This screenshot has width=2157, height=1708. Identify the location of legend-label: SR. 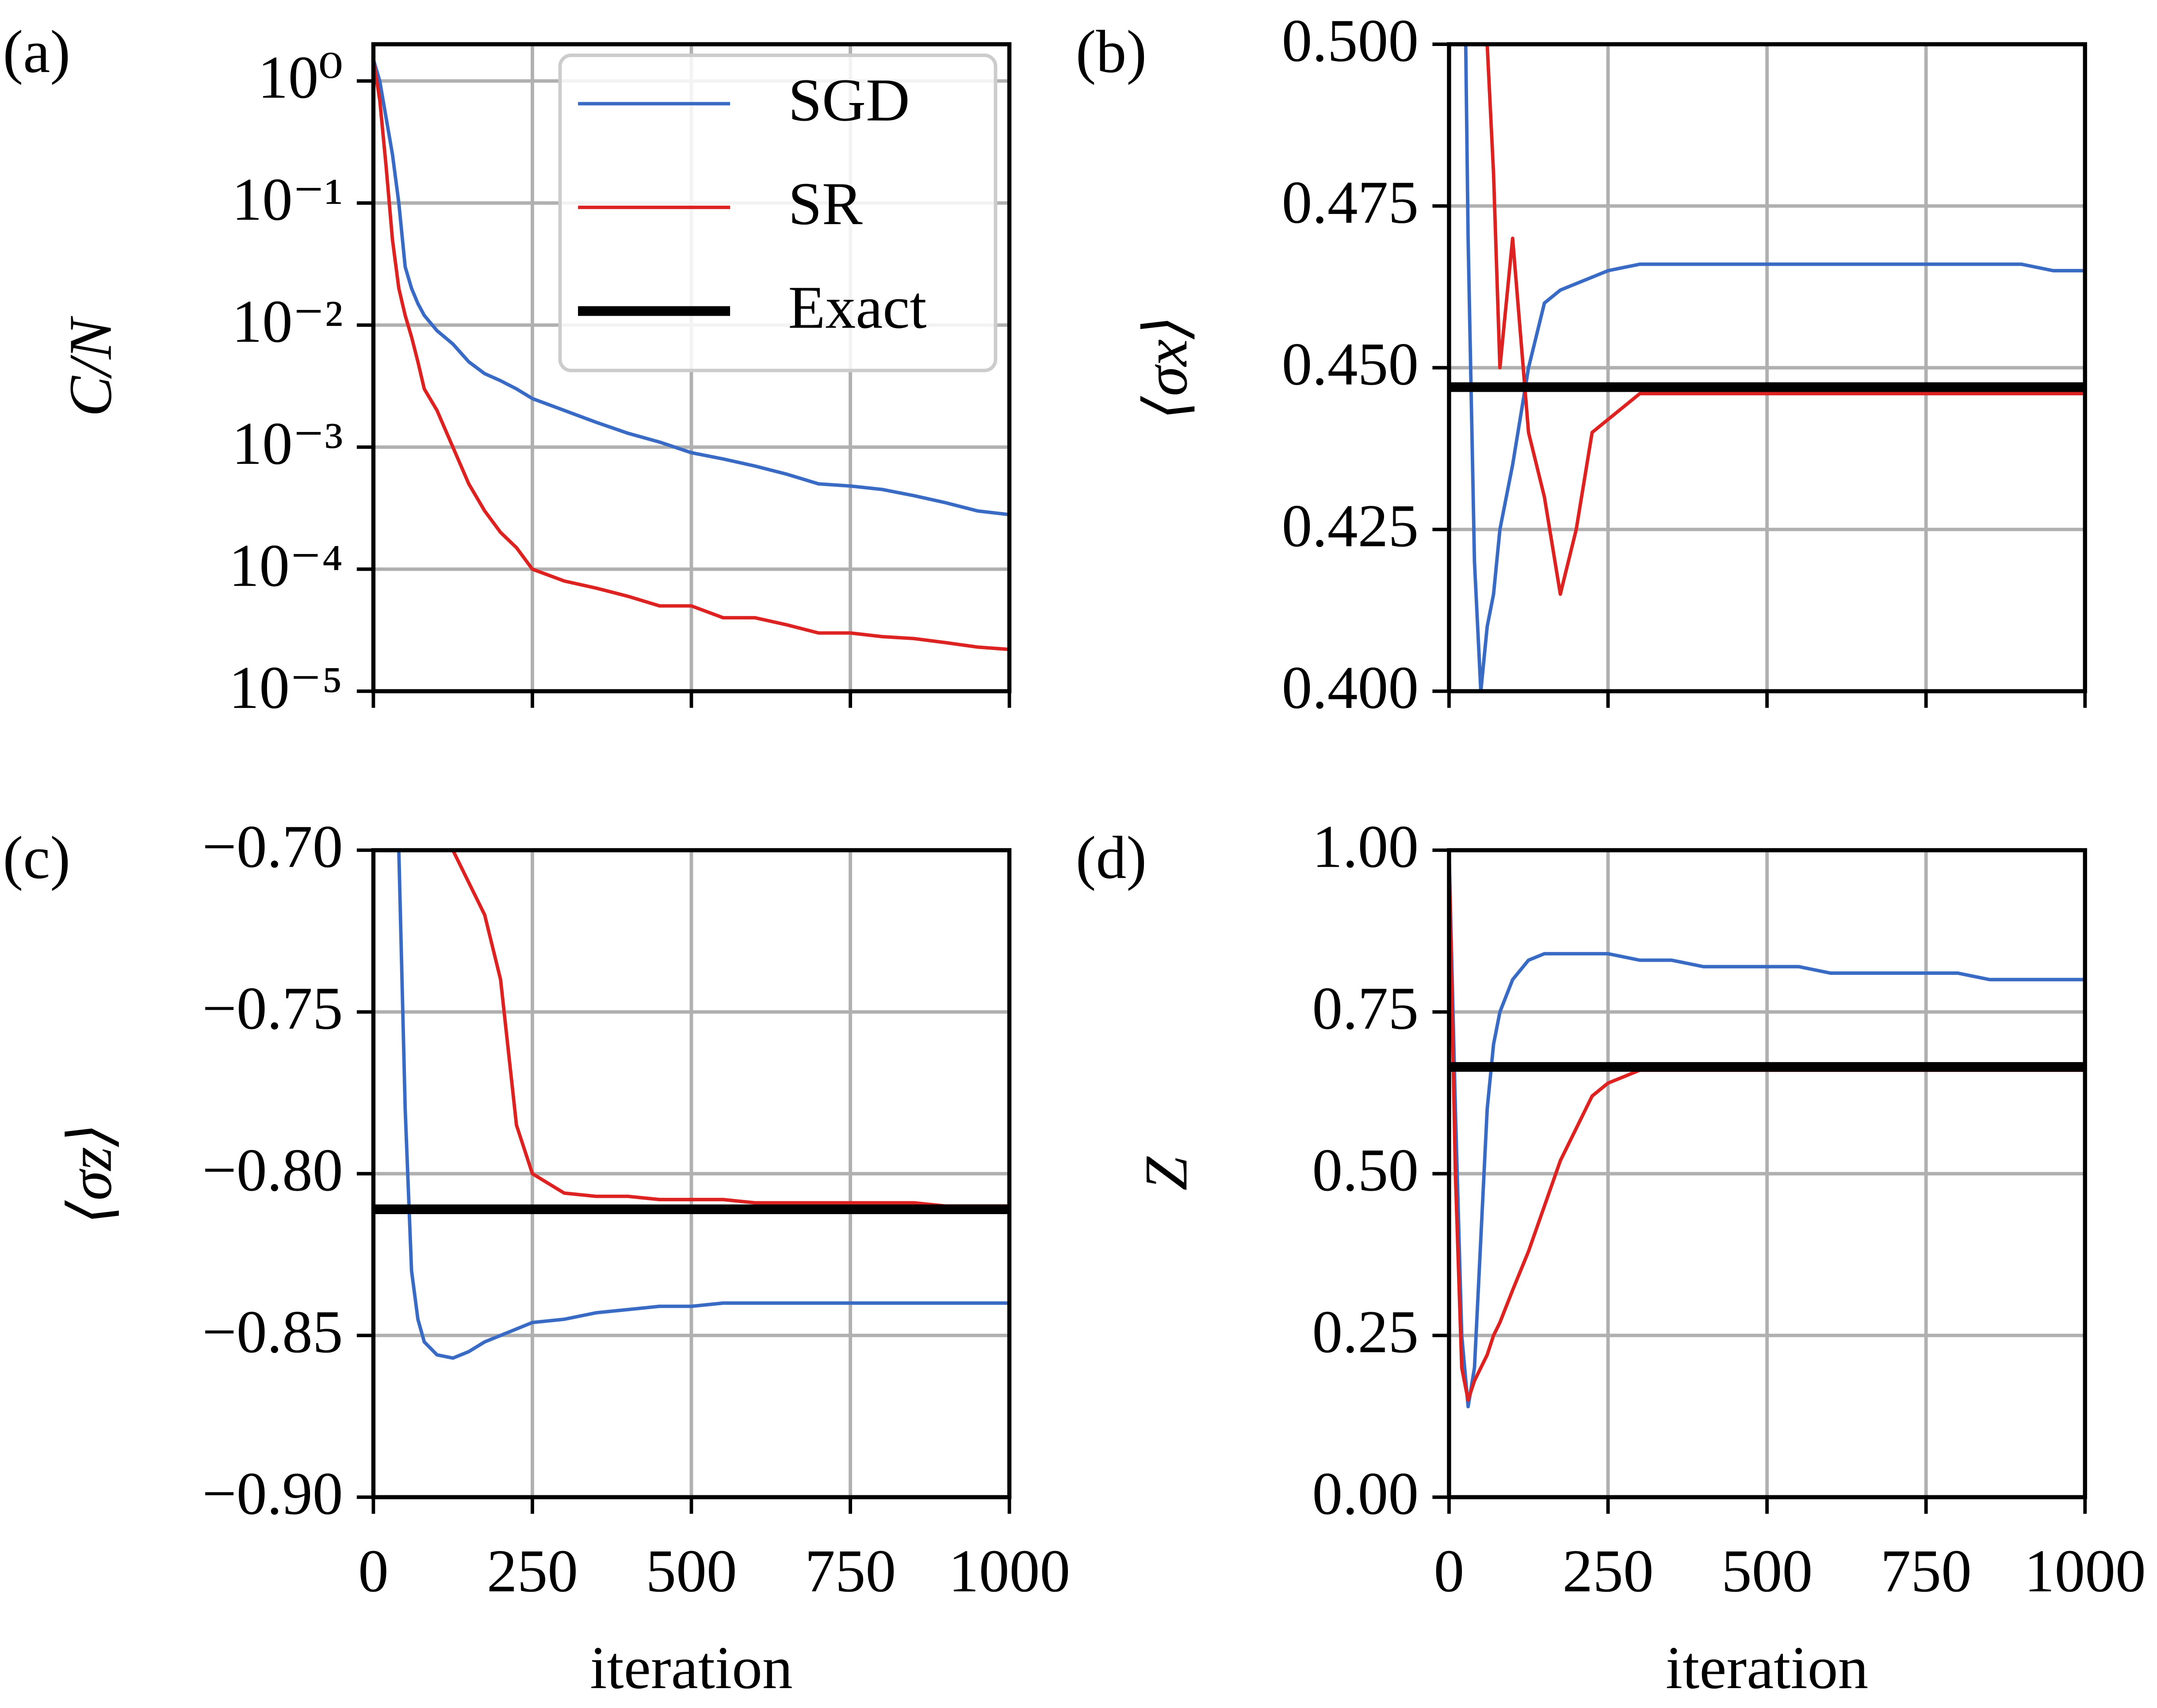
(826, 203).